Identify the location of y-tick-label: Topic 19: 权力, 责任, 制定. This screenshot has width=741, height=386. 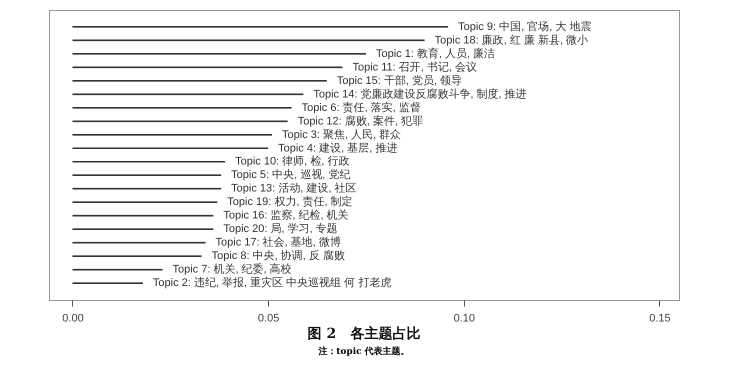
(290, 201).